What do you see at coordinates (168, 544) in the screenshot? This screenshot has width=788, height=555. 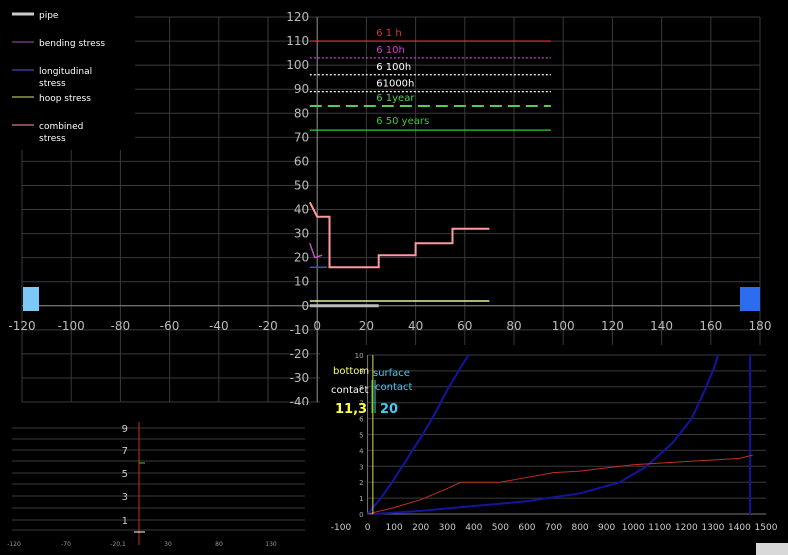 I see `bl-x-tick-label: 30` at bounding box center [168, 544].